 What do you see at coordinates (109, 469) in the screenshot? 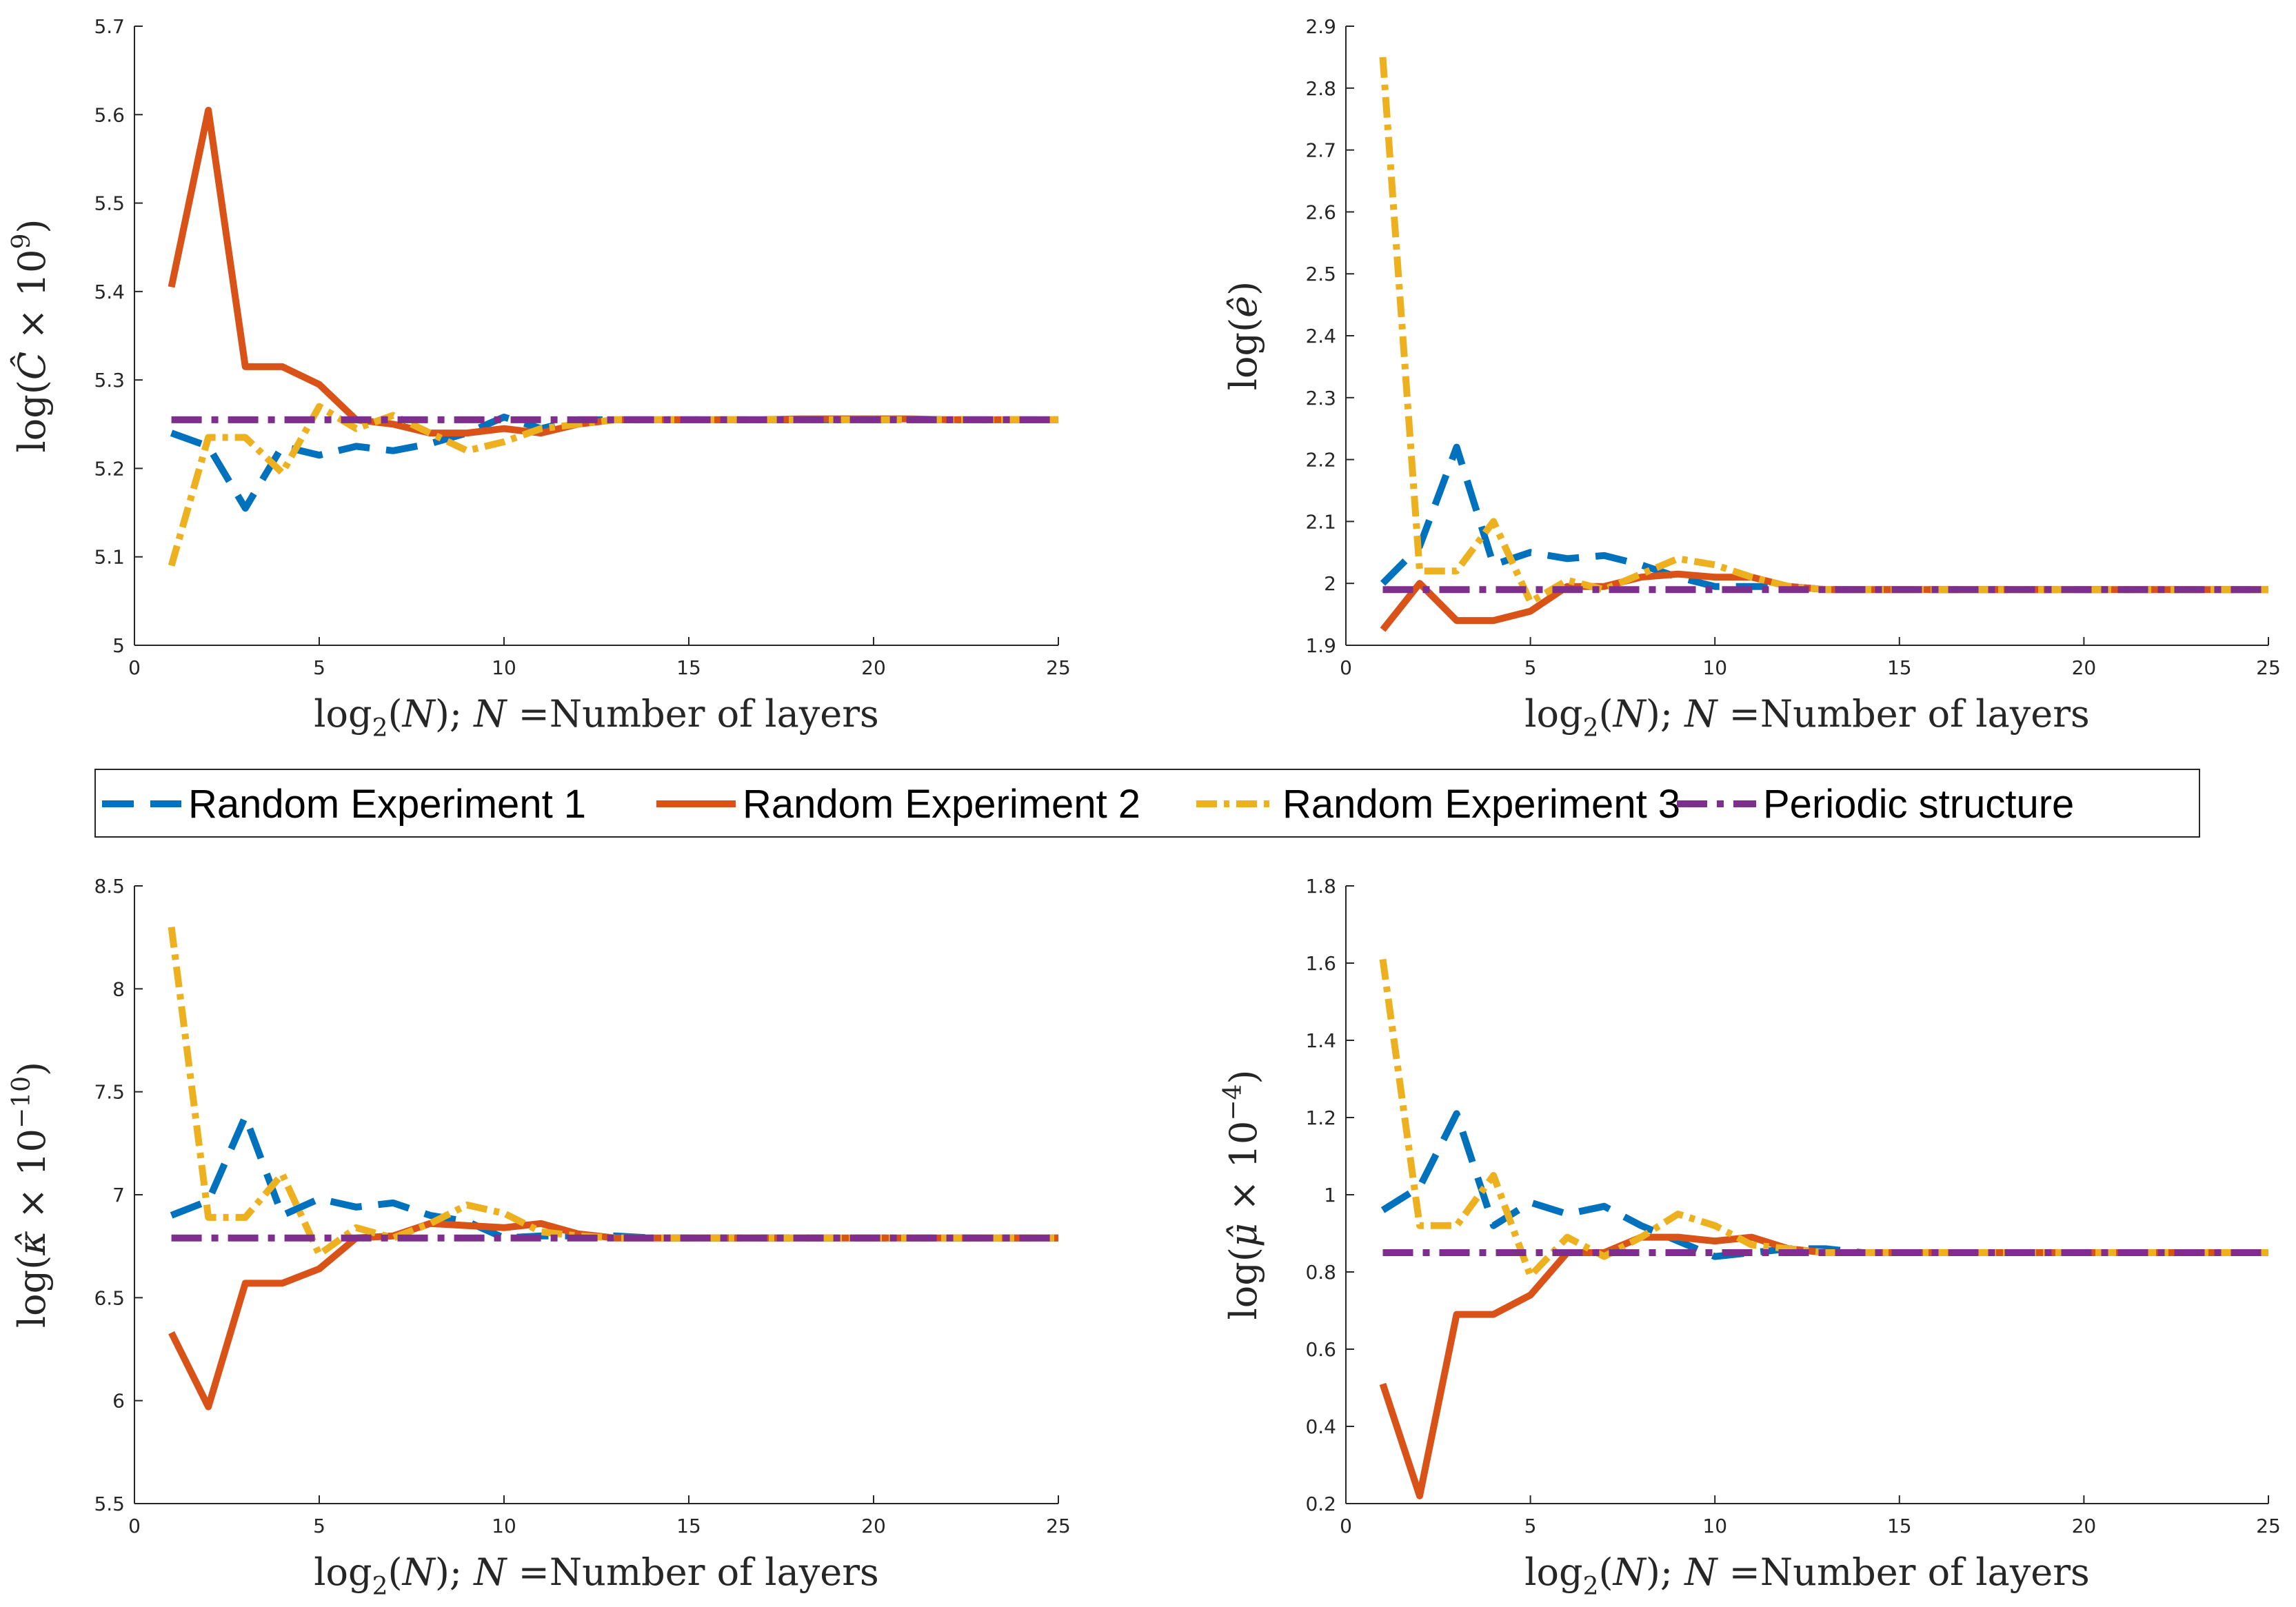
I see `y-tick-label: 5.2` at bounding box center [109, 469].